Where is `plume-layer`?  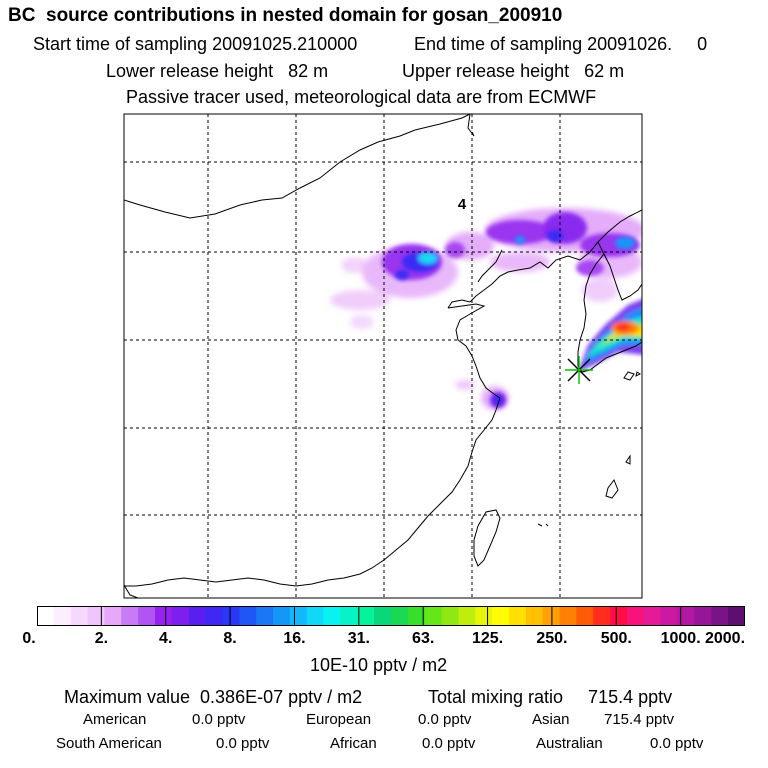
plume-layer is located at coordinates (486, 309).